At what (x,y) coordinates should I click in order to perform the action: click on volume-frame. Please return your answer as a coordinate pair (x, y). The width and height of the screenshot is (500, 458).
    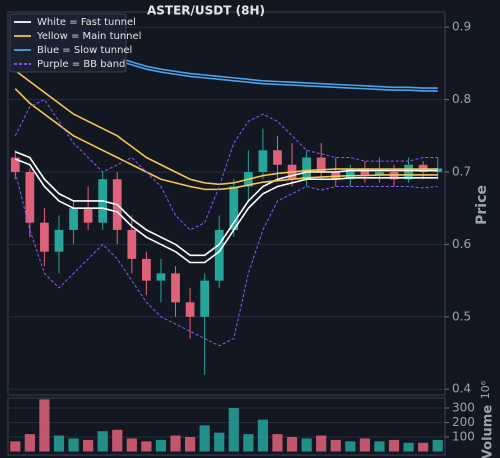
    Looking at the image, I should click on (226, 426).